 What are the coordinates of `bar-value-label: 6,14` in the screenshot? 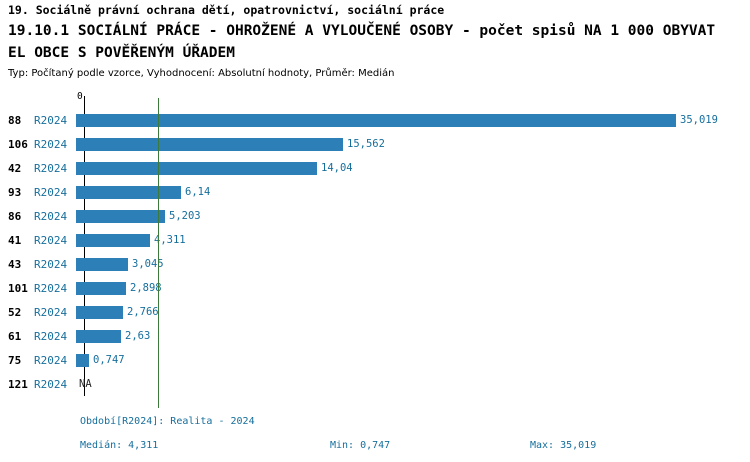 It's located at (198, 192).